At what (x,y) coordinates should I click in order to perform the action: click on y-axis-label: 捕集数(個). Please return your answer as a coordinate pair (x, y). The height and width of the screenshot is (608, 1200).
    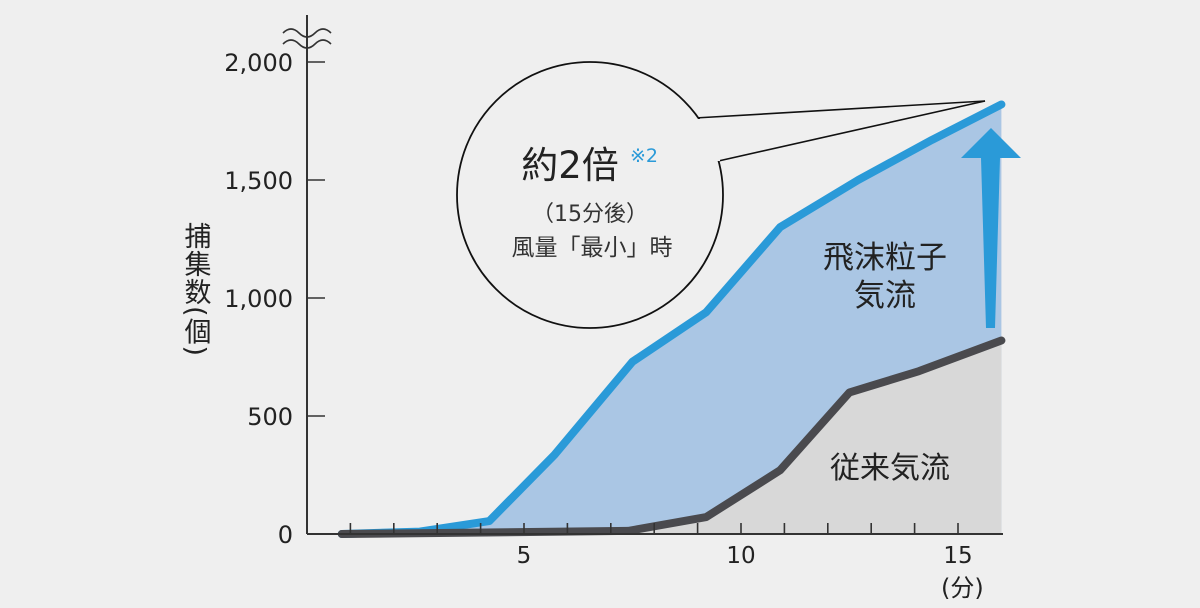
    Looking at the image, I should click on (196, 289).